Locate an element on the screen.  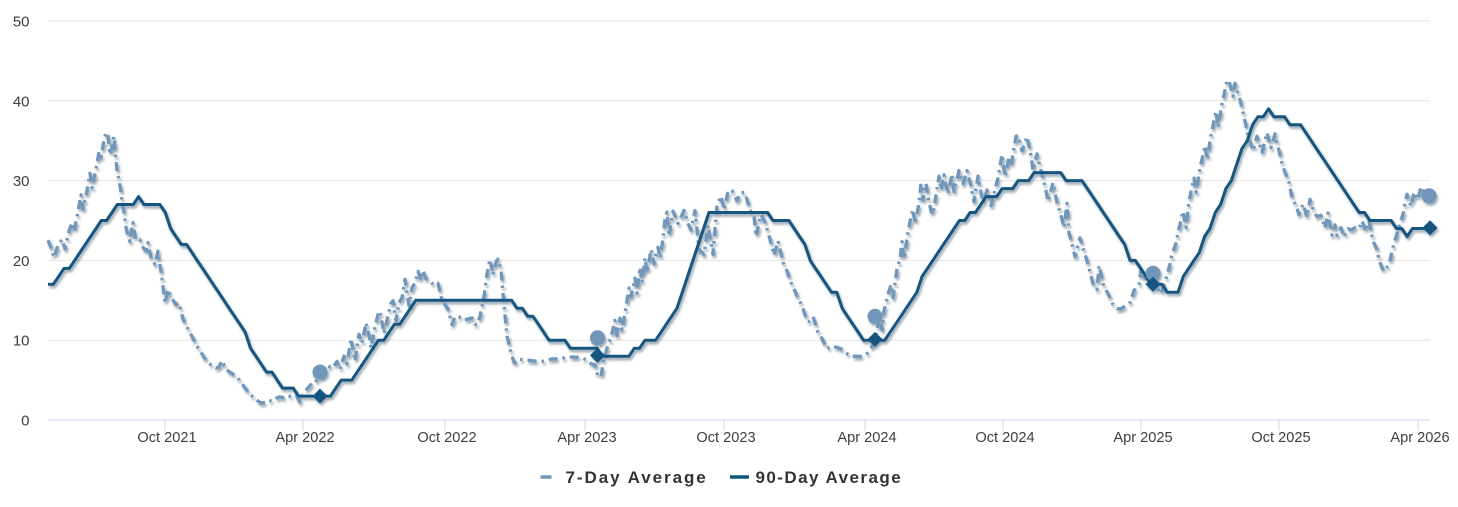
svg-text: 20 is located at coordinates (21, 261).